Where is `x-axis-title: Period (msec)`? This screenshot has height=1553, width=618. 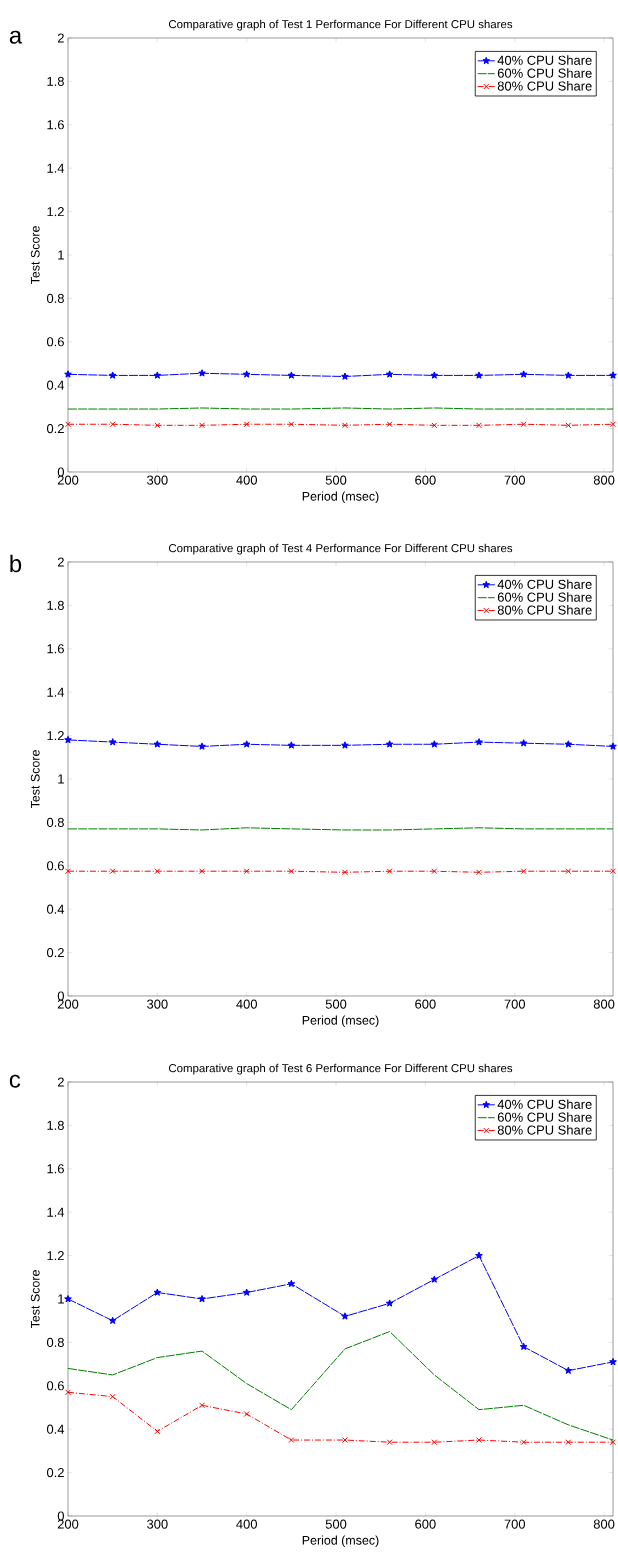
x-axis-title: Period (msec) is located at coordinates (340, 1021).